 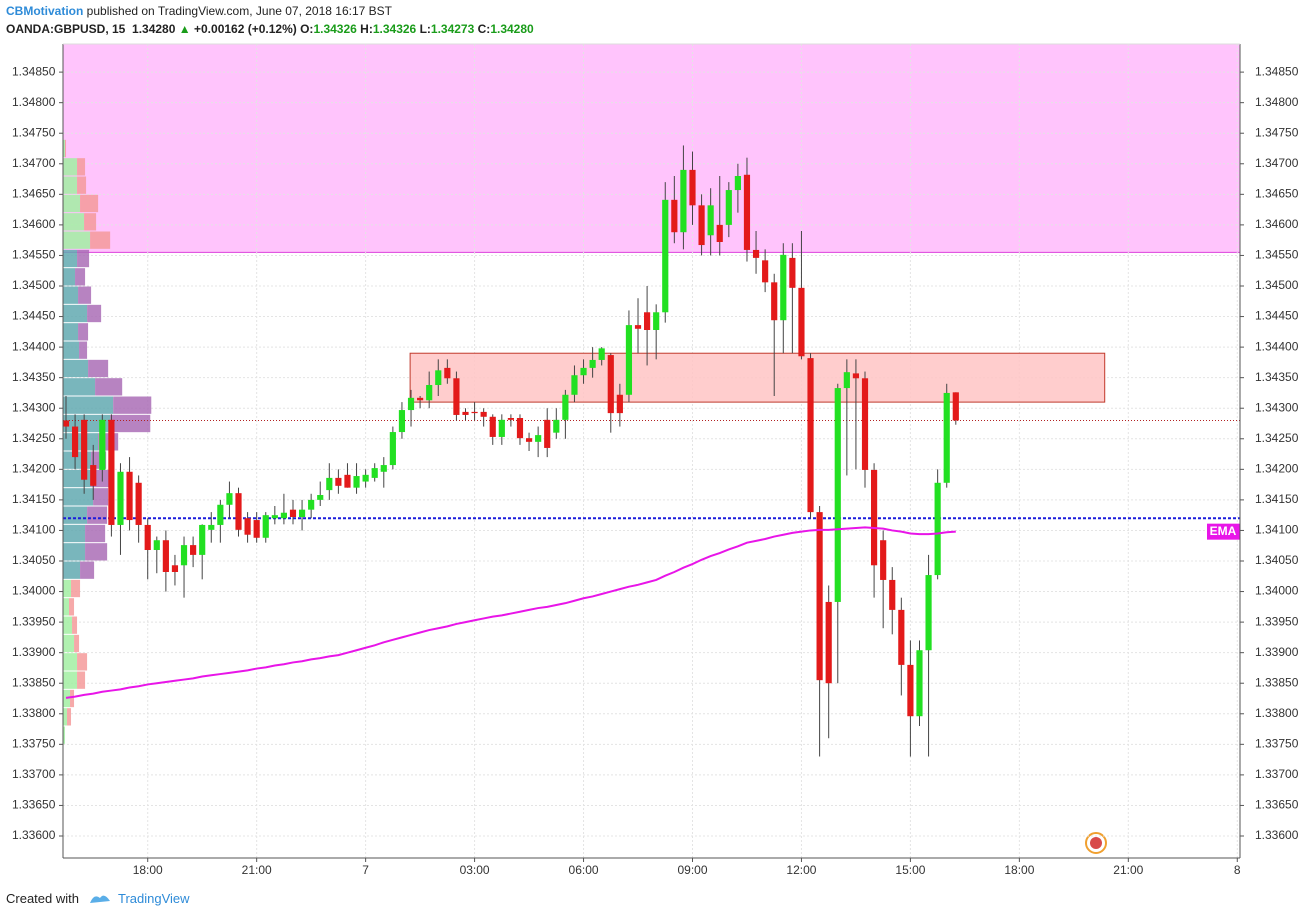 What do you see at coordinates (34, 805) in the screenshot?
I see `y-tick-label: 1.33650` at bounding box center [34, 805].